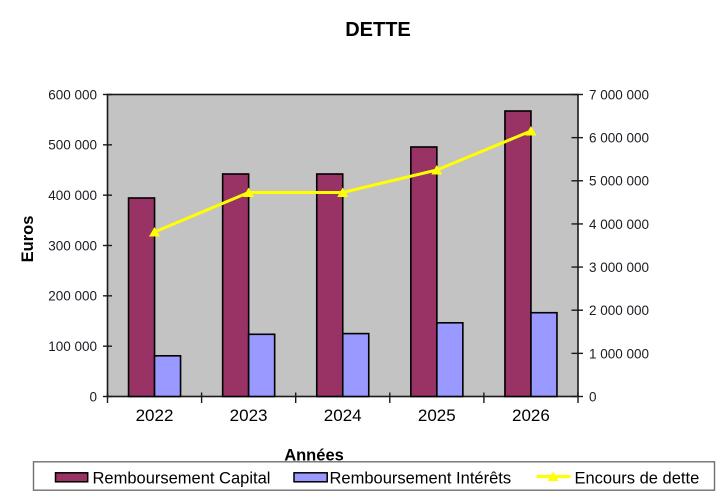 Image resolution: width=725 pixels, height=496 pixels. What do you see at coordinates (182, 478) in the screenshot?
I see `svg-text: Remboursement Capital` at bounding box center [182, 478].